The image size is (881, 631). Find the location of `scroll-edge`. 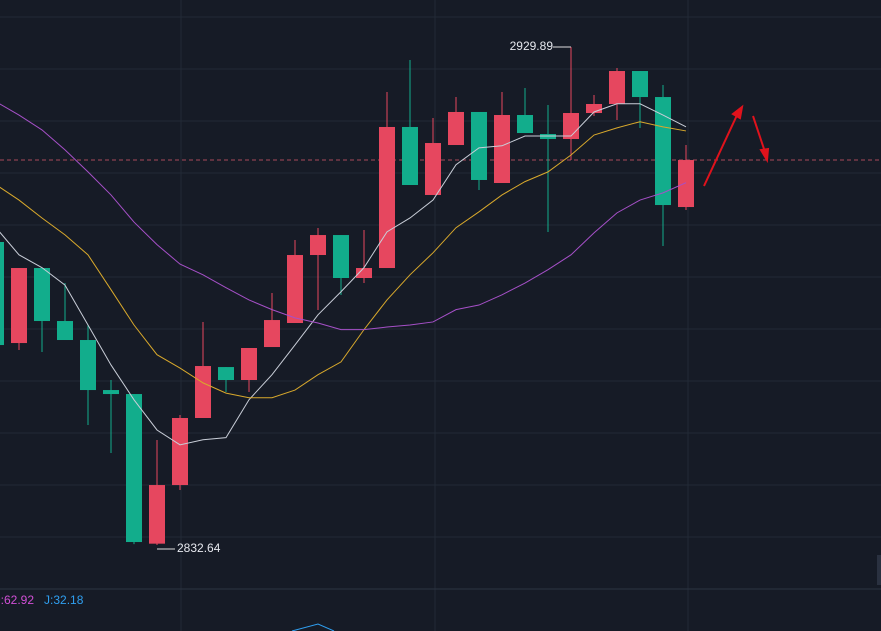

scroll-edge is located at coordinates (879, 570).